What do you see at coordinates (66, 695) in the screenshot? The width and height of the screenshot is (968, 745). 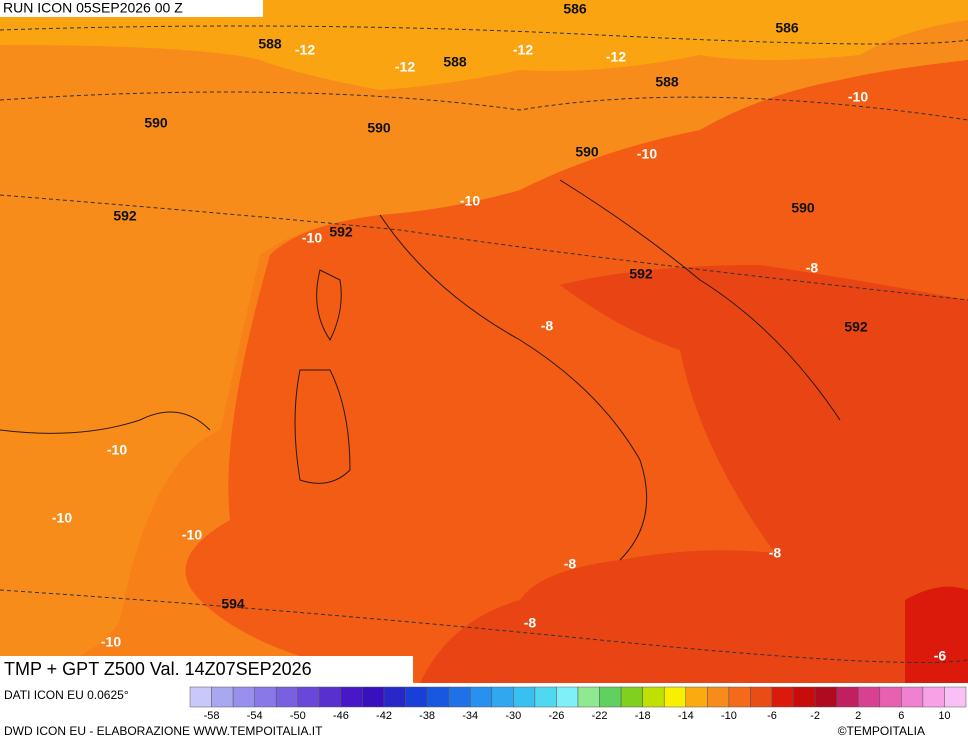 I see `source-label: DATI ICON EU 0.0625°` at bounding box center [66, 695].